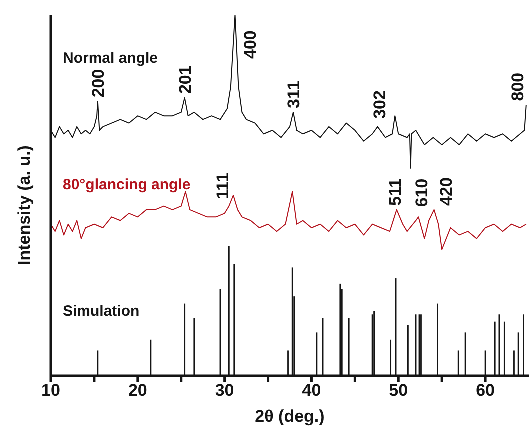  I want to click on annotation: 201, so click(185, 80).